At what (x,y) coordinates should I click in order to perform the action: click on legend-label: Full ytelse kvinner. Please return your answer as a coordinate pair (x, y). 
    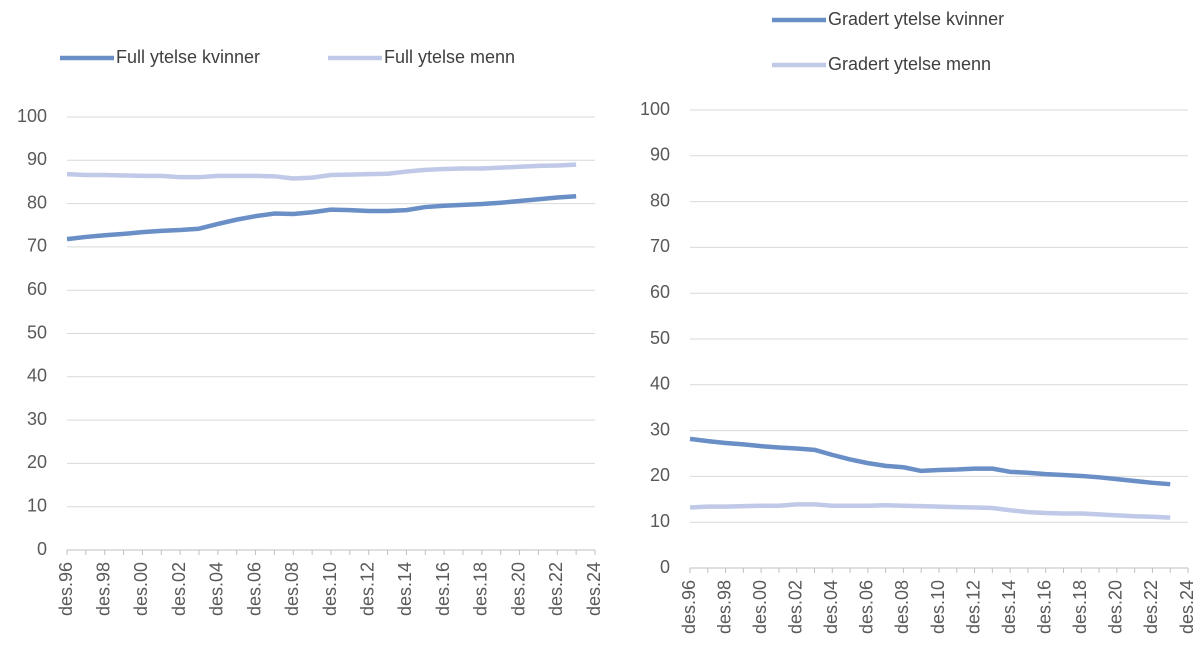
    Looking at the image, I should click on (188, 57).